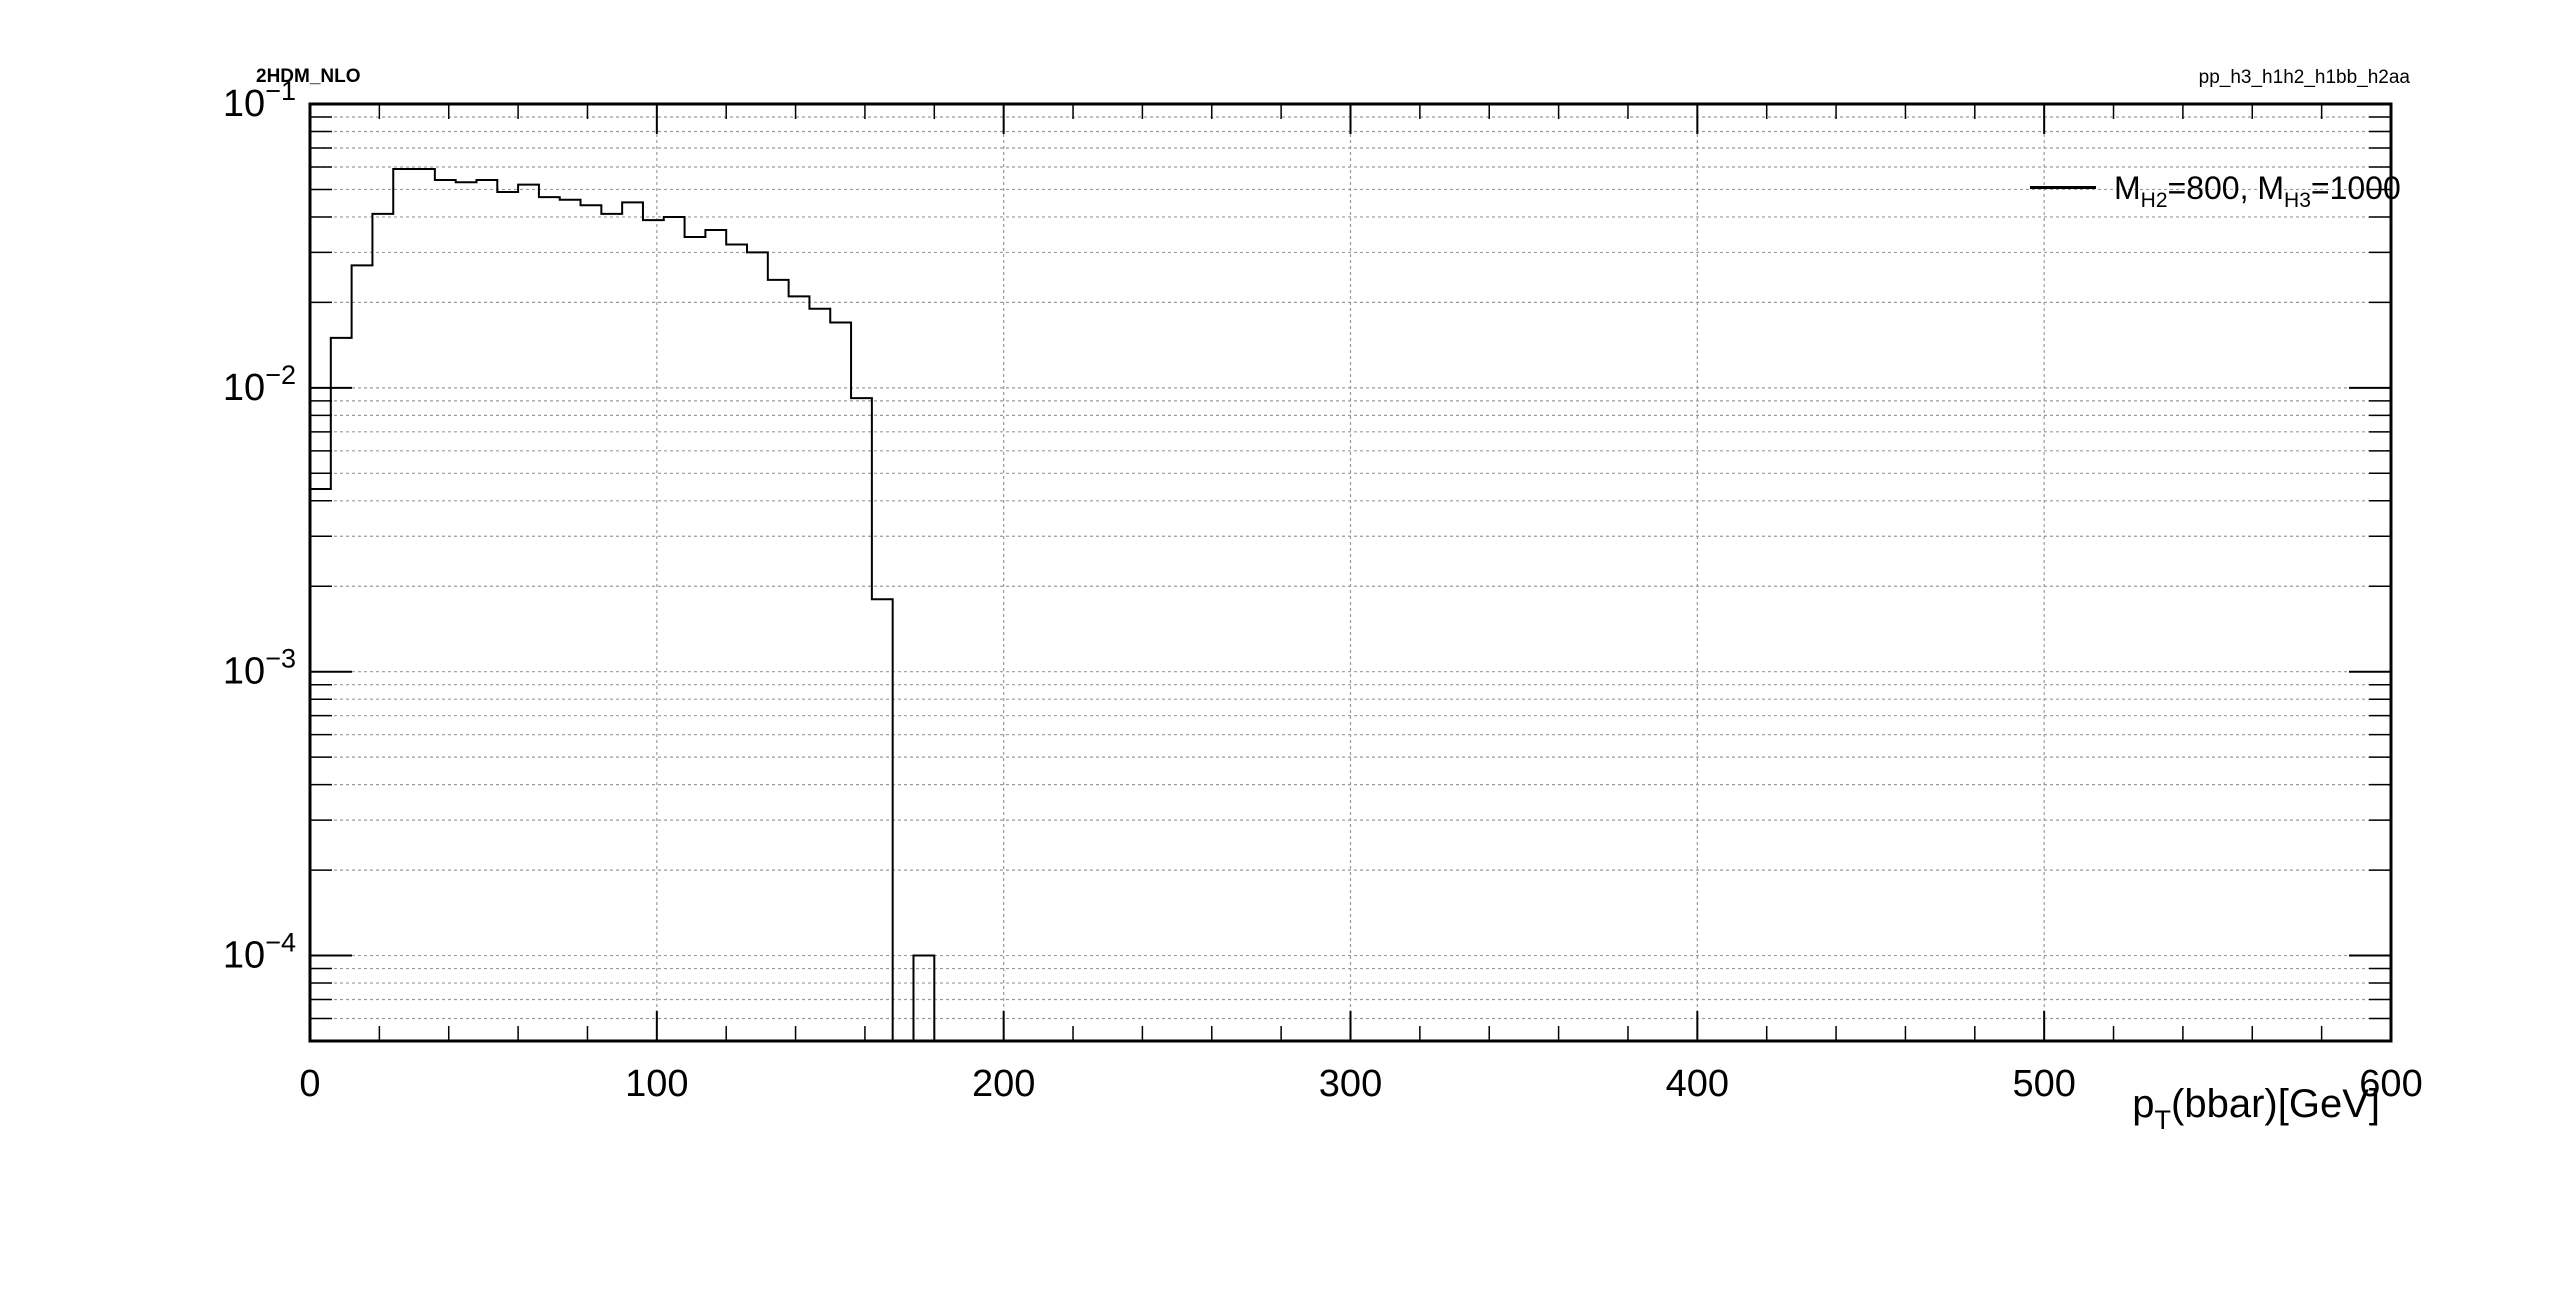 This screenshot has height=1298, width=2558. What do you see at coordinates (2127, 188) in the screenshot?
I see `legend-symbol: M` at bounding box center [2127, 188].